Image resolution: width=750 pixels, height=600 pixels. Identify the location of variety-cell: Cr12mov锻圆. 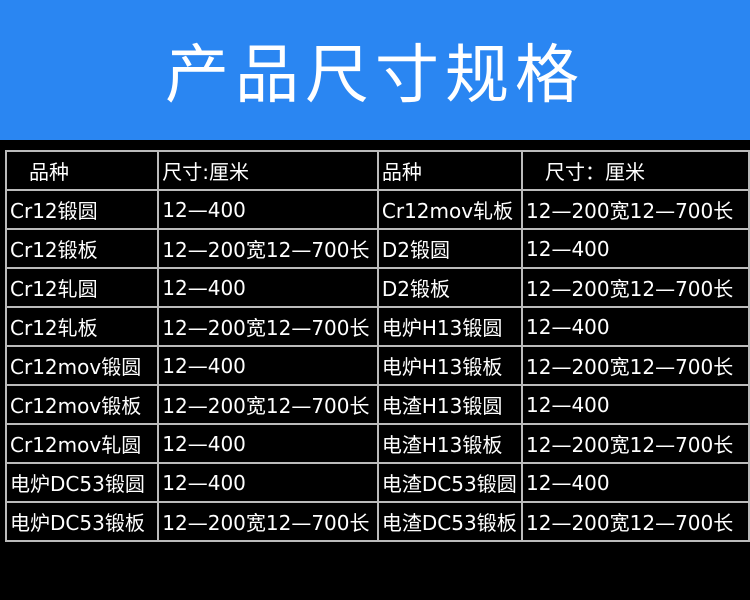
(82, 365).